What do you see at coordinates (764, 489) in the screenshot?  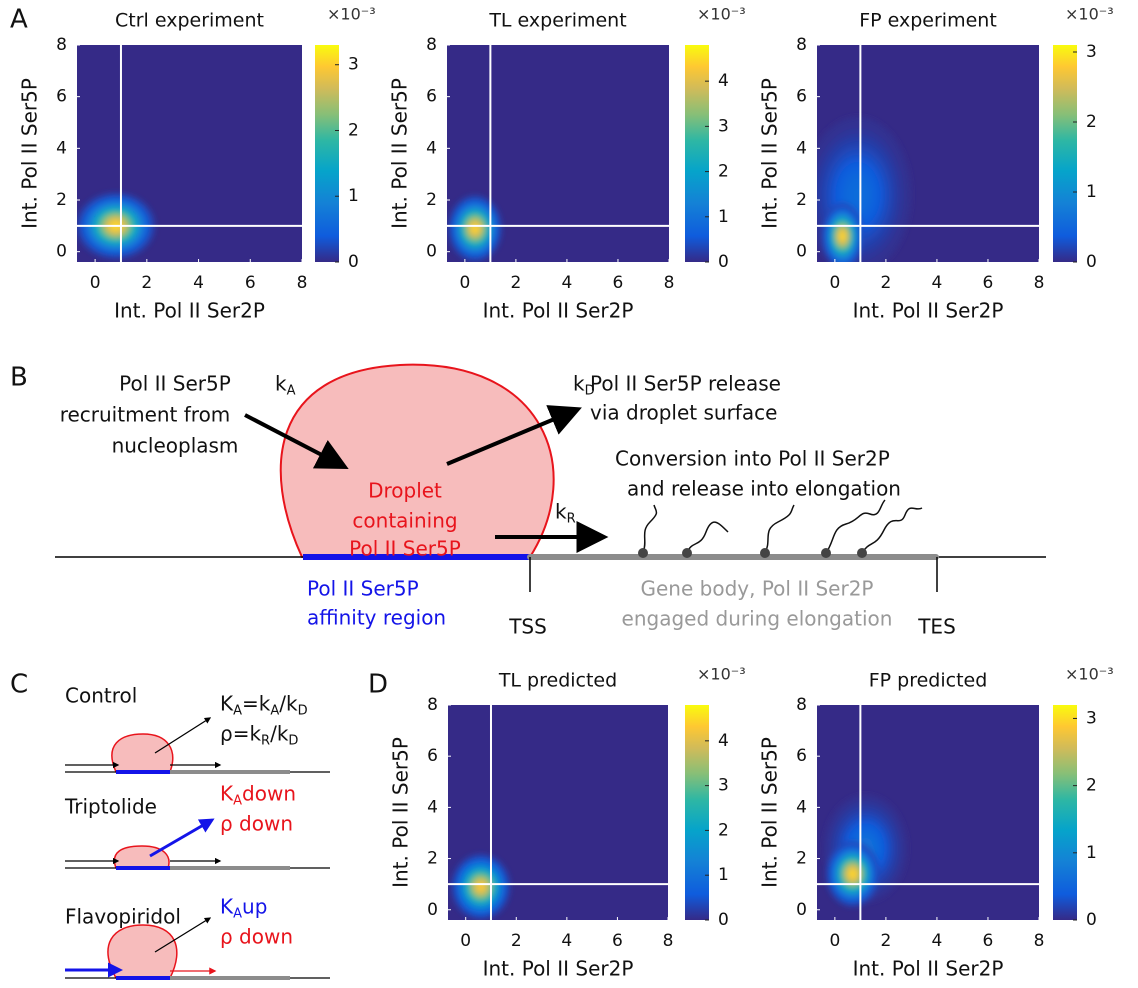 I see `label: and release into elongation` at bounding box center [764, 489].